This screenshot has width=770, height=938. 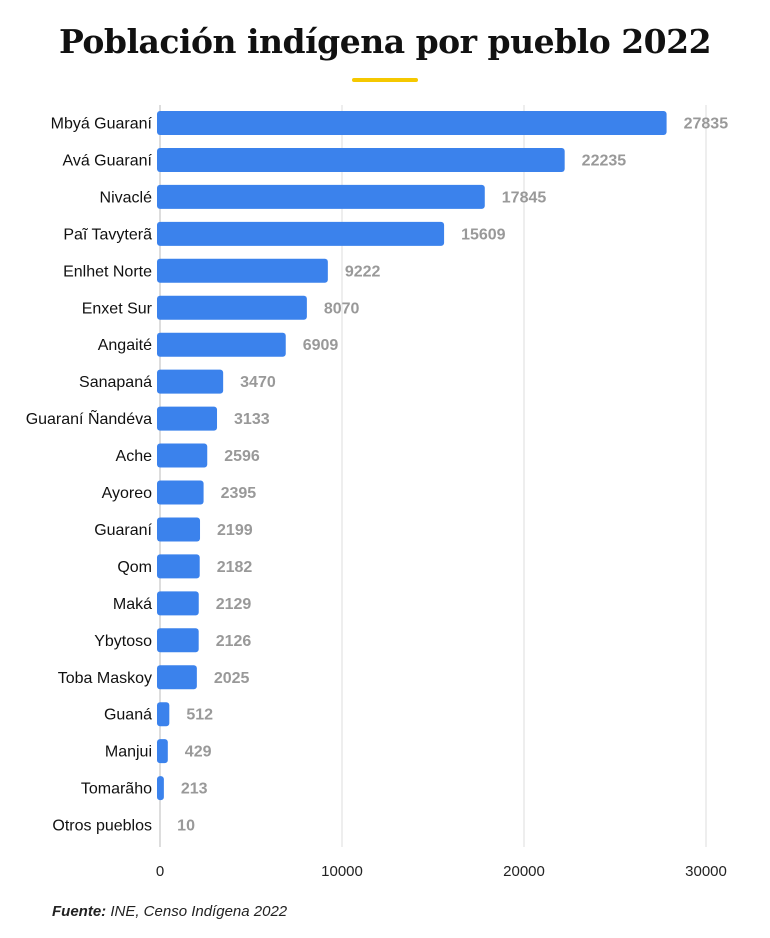 I want to click on category-label: Nivaclé, so click(x=126, y=197).